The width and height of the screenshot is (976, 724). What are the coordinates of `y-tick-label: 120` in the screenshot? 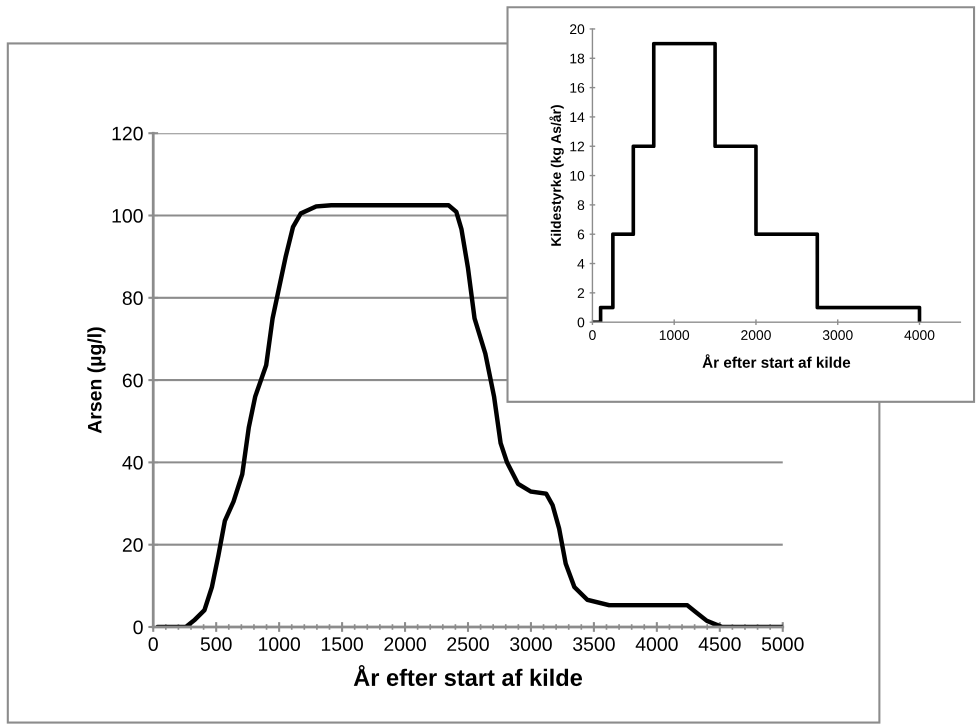 It's located at (127, 133).